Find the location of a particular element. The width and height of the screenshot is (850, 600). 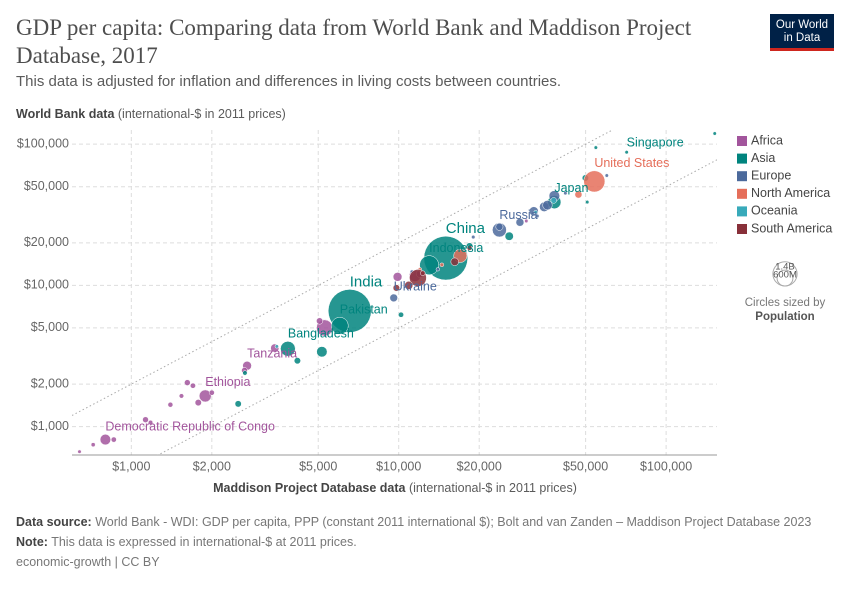

point-label: China is located at coordinates (466, 228).